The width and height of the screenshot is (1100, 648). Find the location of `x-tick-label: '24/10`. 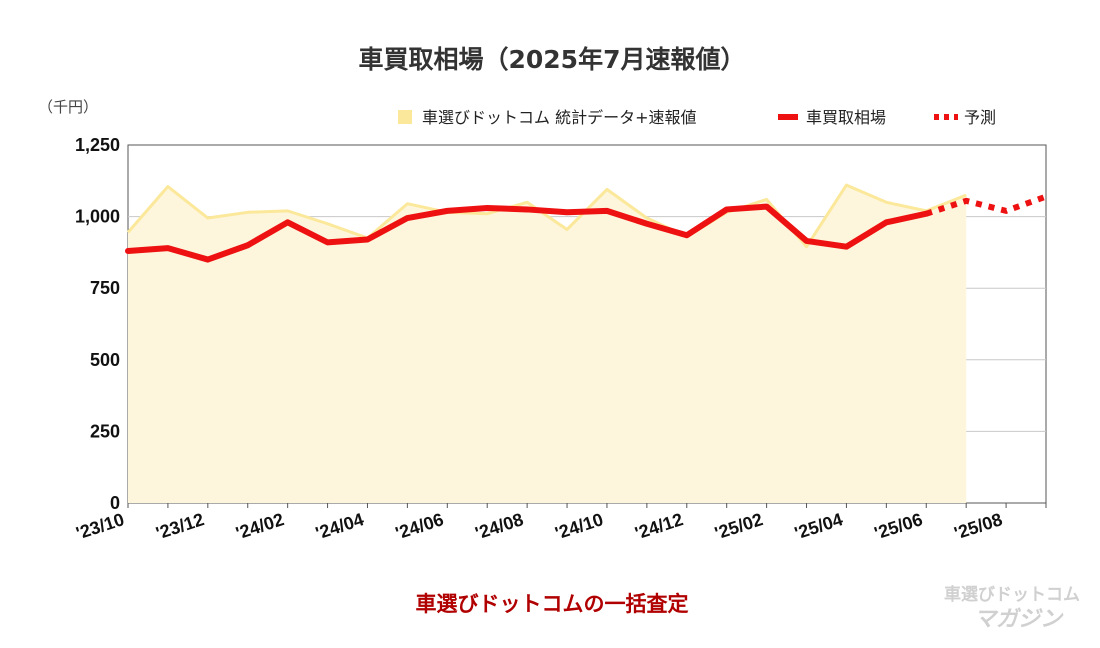

x-tick-label: '24/10 is located at coordinates (579, 526).